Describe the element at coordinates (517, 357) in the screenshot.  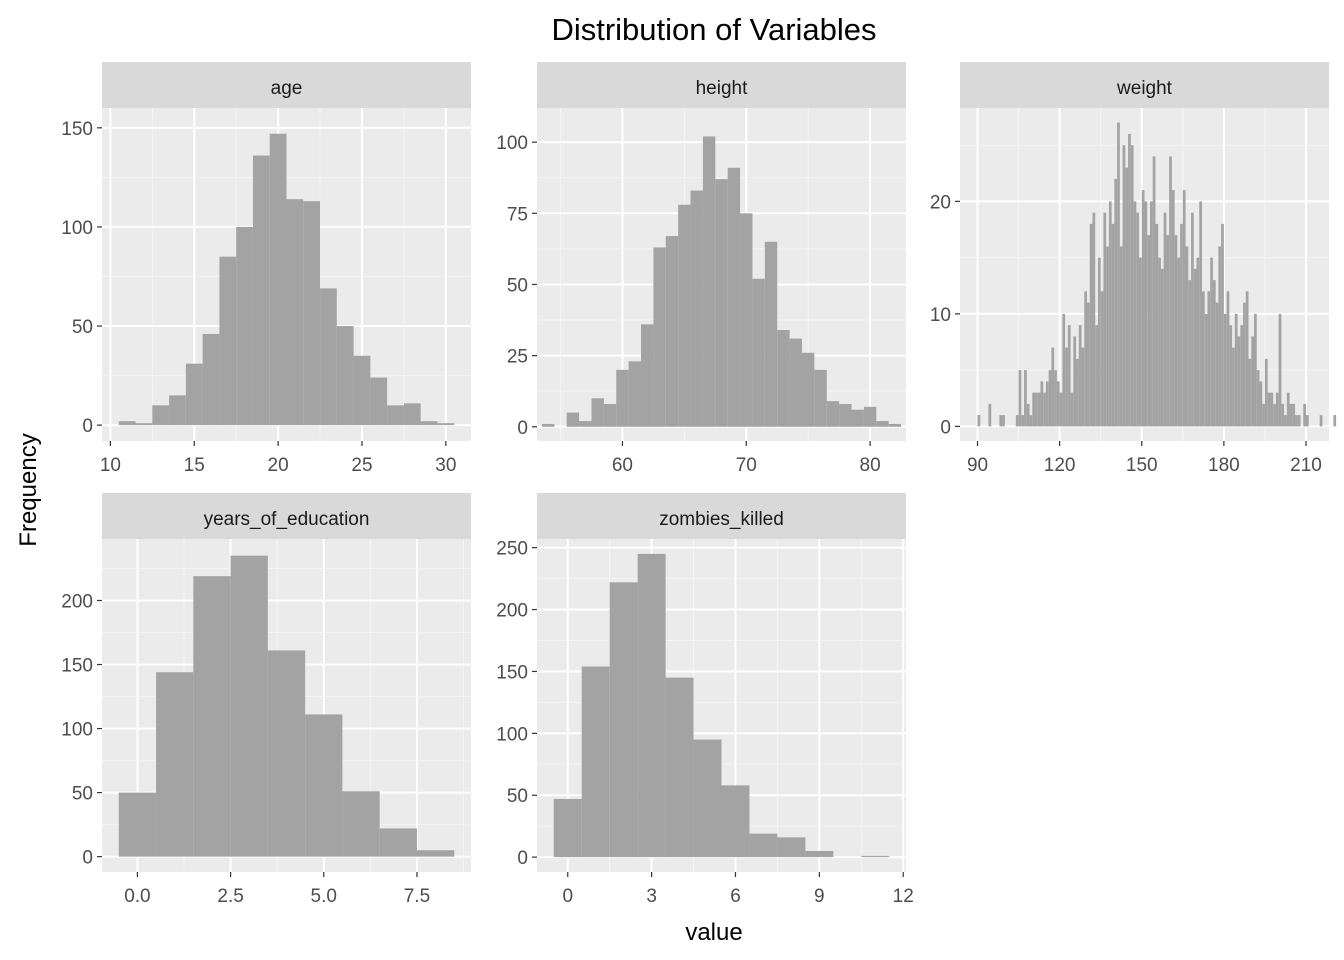
I see `y-tick-label: 25` at that location.